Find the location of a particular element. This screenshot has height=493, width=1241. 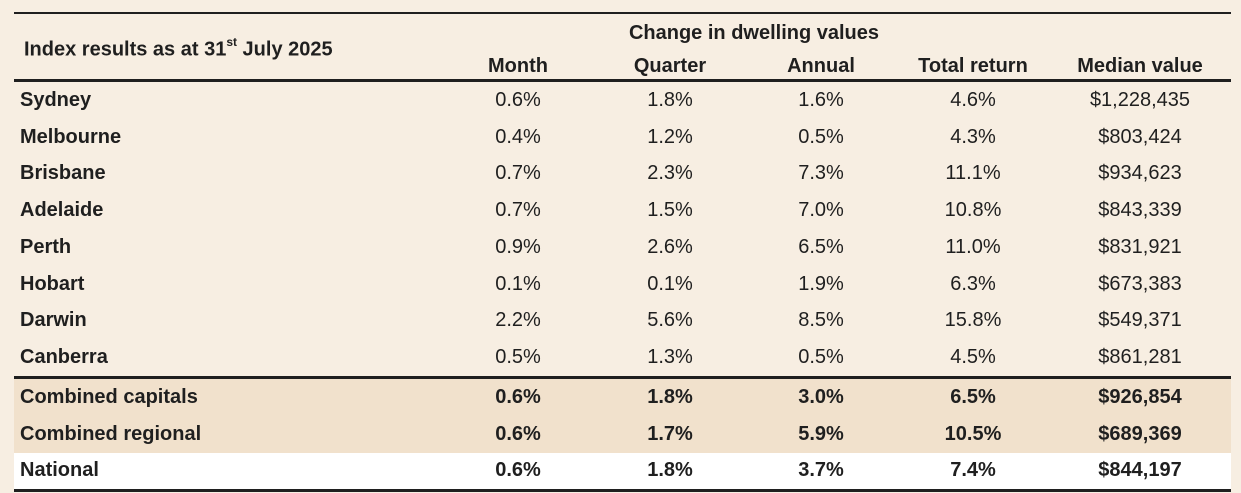

summary-rule is located at coordinates (622, 377).